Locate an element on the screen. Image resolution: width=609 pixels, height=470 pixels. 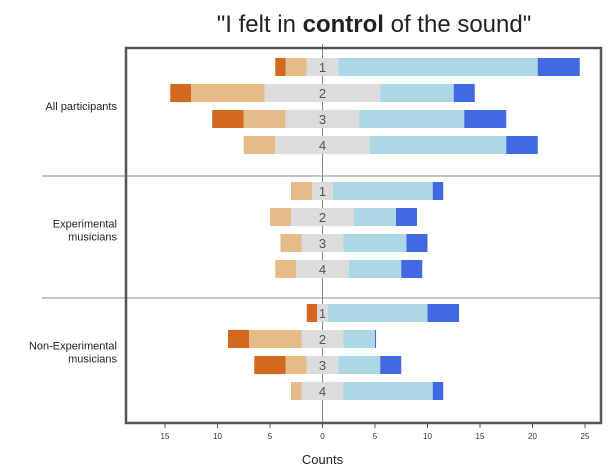
title-part-0: "I felt in is located at coordinates (260, 24).